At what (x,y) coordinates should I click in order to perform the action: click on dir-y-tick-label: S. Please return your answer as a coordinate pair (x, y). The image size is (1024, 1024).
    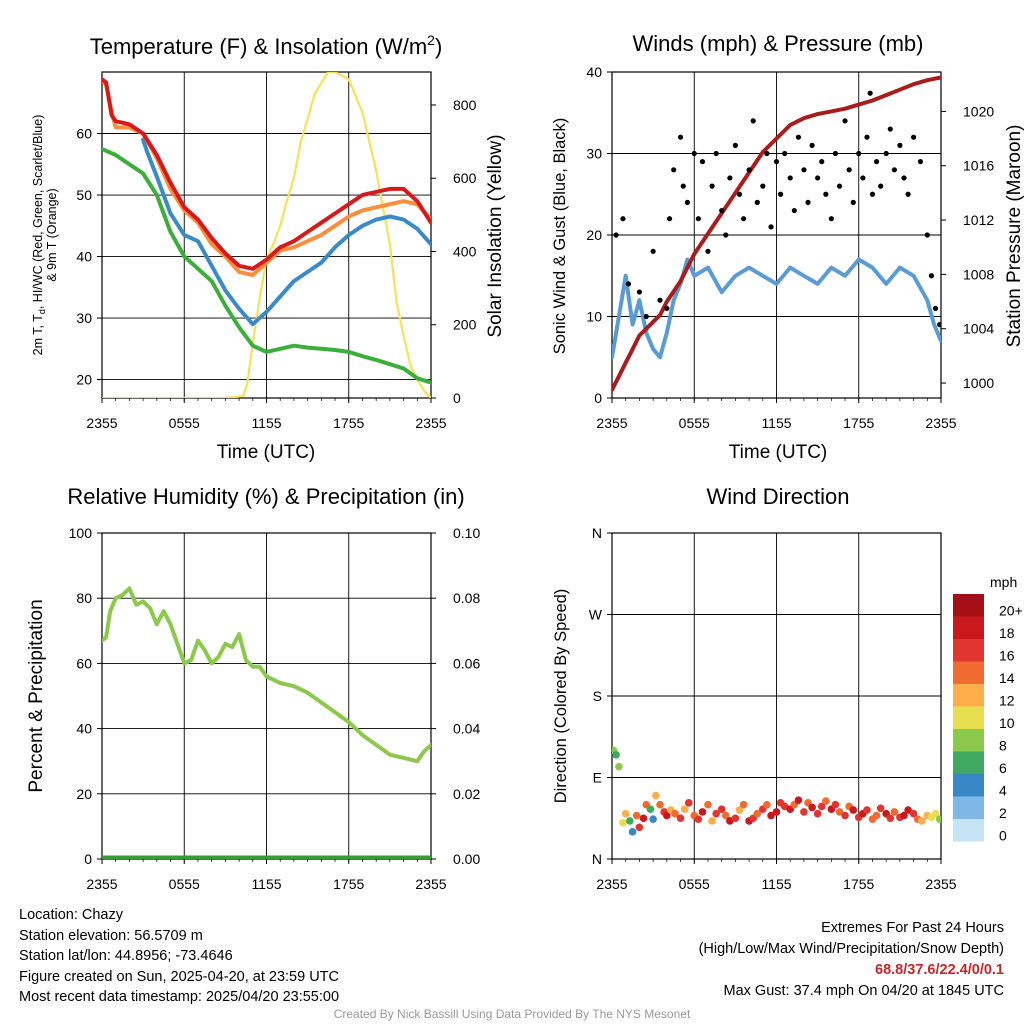
    Looking at the image, I should click on (597, 696).